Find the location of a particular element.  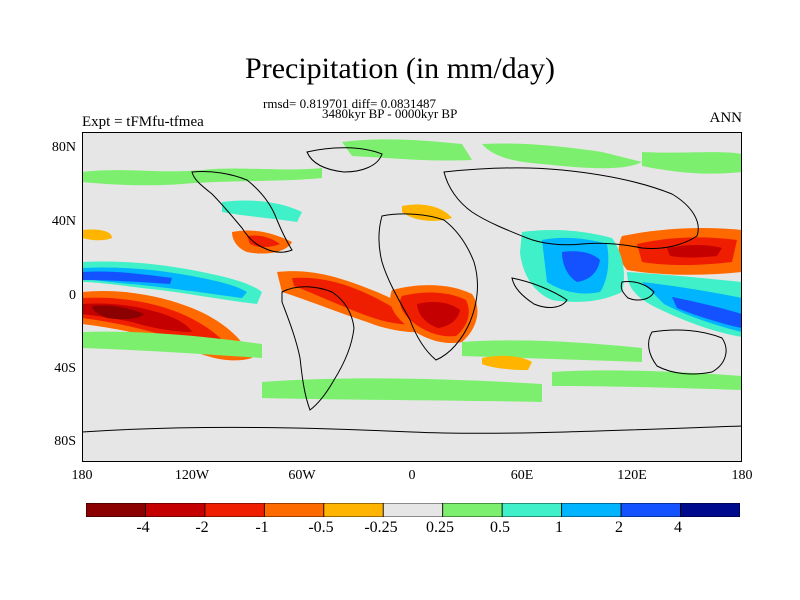

colorbar-label: 0.25 is located at coordinates (440, 527).